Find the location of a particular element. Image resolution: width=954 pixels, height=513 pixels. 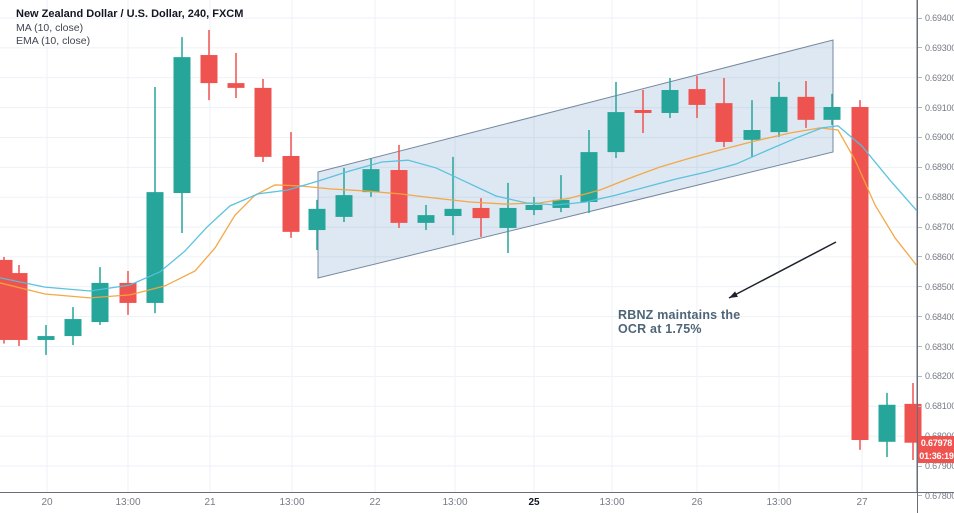

time-tick-label: 22 is located at coordinates (375, 502).